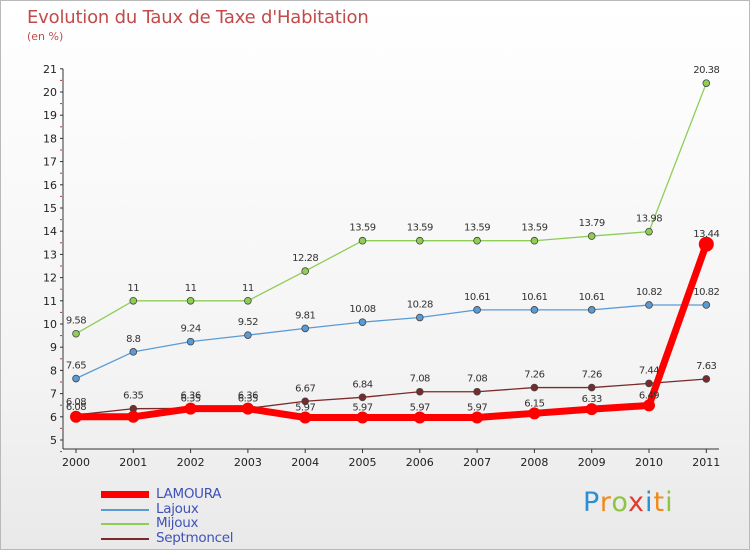 The image size is (750, 550). Describe the element at coordinates (362, 384) in the screenshot. I see `data-label: 6.84` at that location.